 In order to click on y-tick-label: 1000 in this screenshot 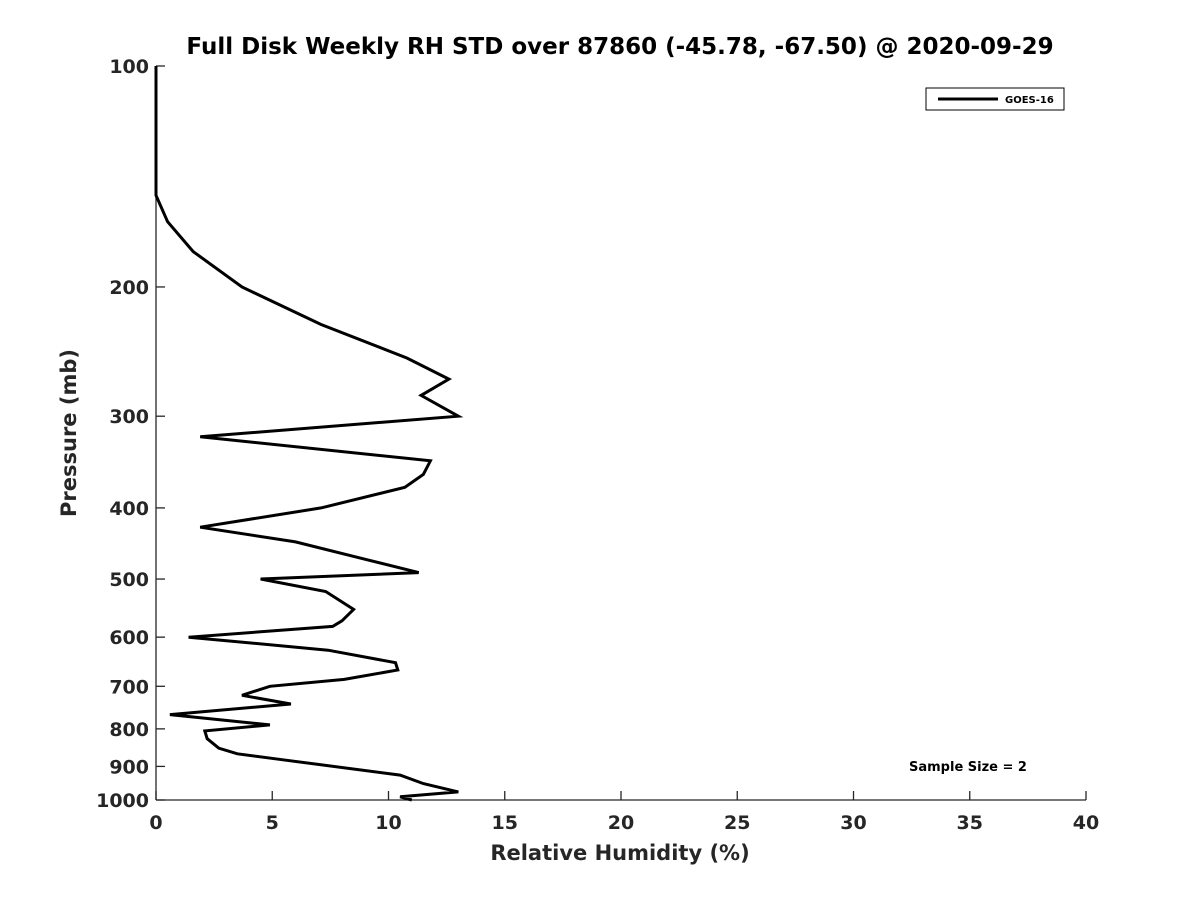, I will do `click(122, 801)`.